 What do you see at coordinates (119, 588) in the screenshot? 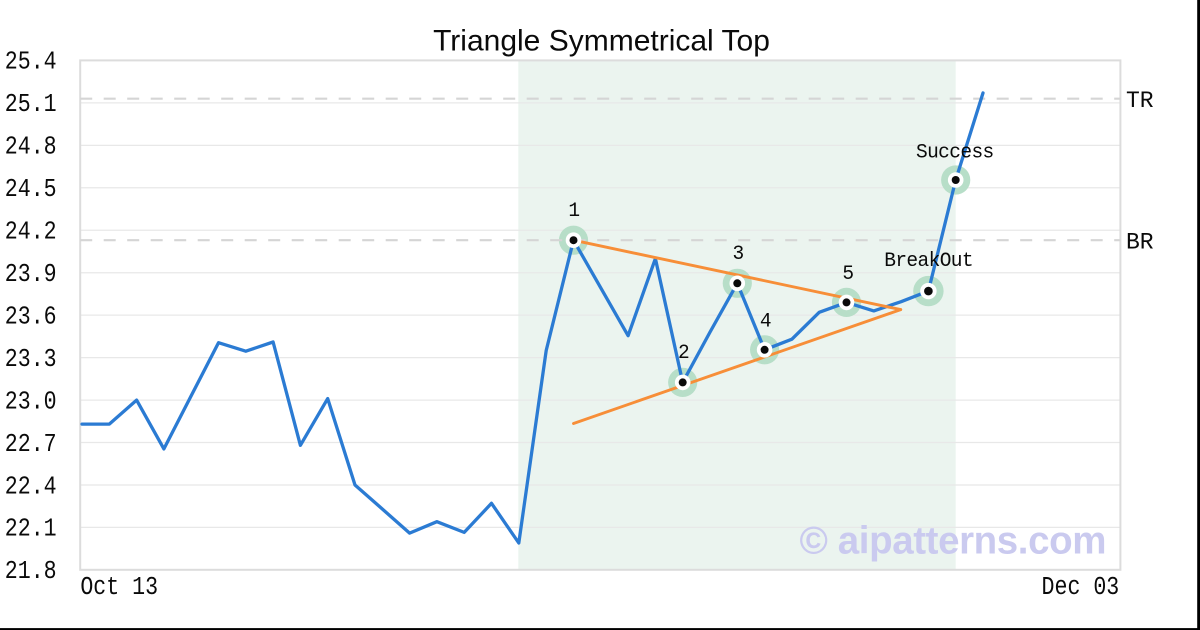
I see `svg-text: Oct 13` at bounding box center [119, 588].